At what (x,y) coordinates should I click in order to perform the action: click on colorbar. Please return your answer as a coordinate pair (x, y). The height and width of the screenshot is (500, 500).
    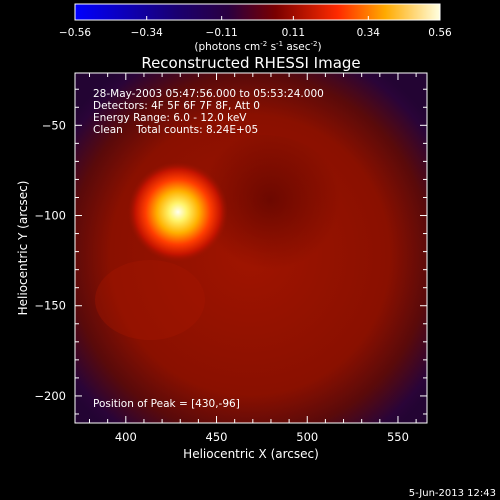
    Looking at the image, I should click on (257, 12).